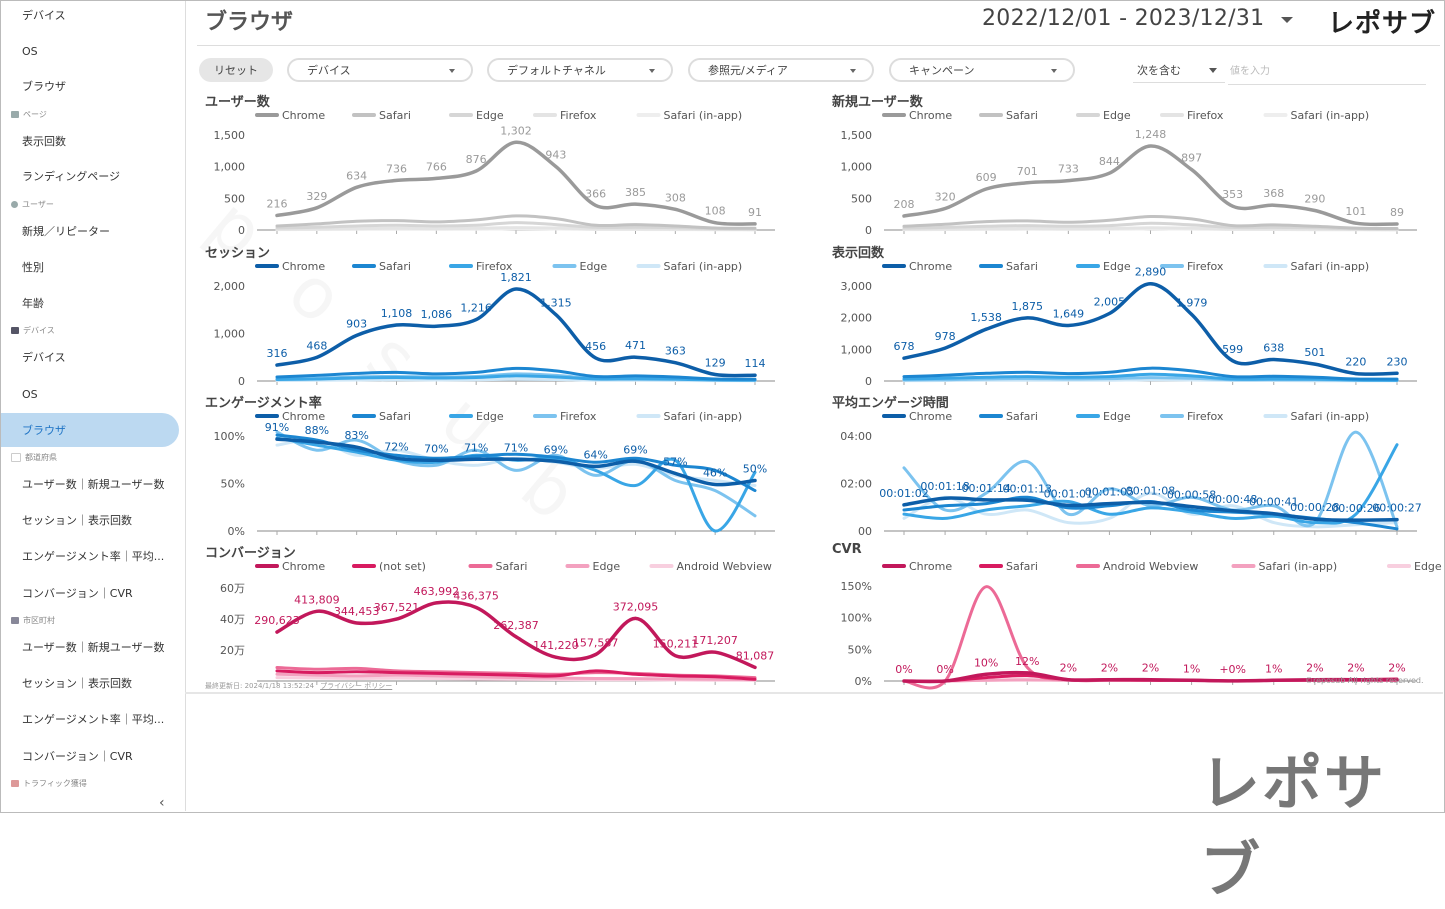 This screenshot has height=909, width=1445. I want to click on sidebar-item-pref-conversion: コンバージョン｜CVR, so click(77, 593).